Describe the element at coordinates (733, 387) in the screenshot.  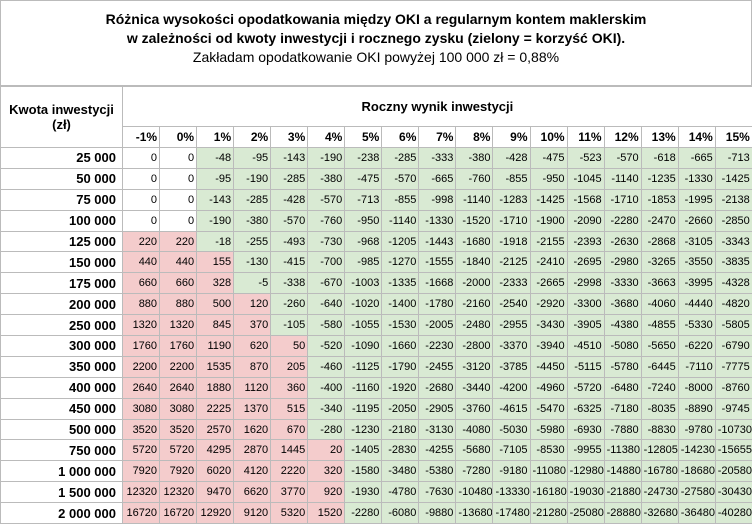
I see `cell: -8760` at that location.